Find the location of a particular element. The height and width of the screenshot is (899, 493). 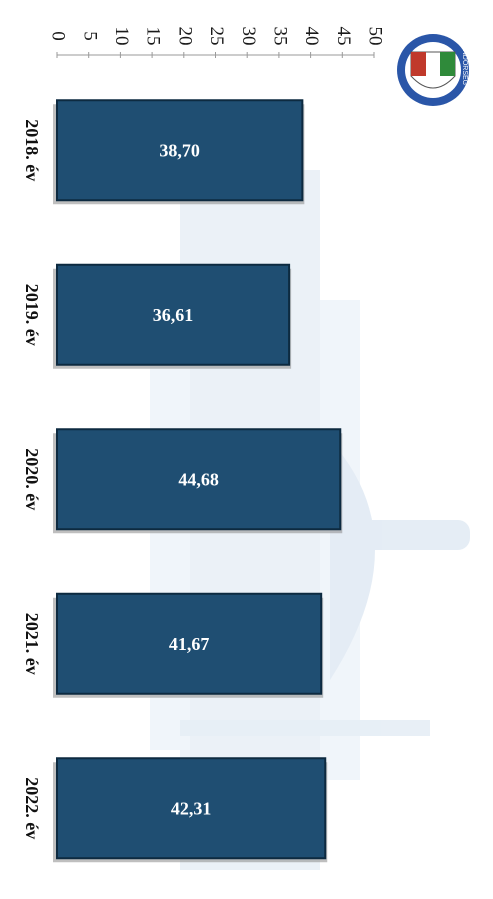

tick-label: 40 is located at coordinates (311, 36).